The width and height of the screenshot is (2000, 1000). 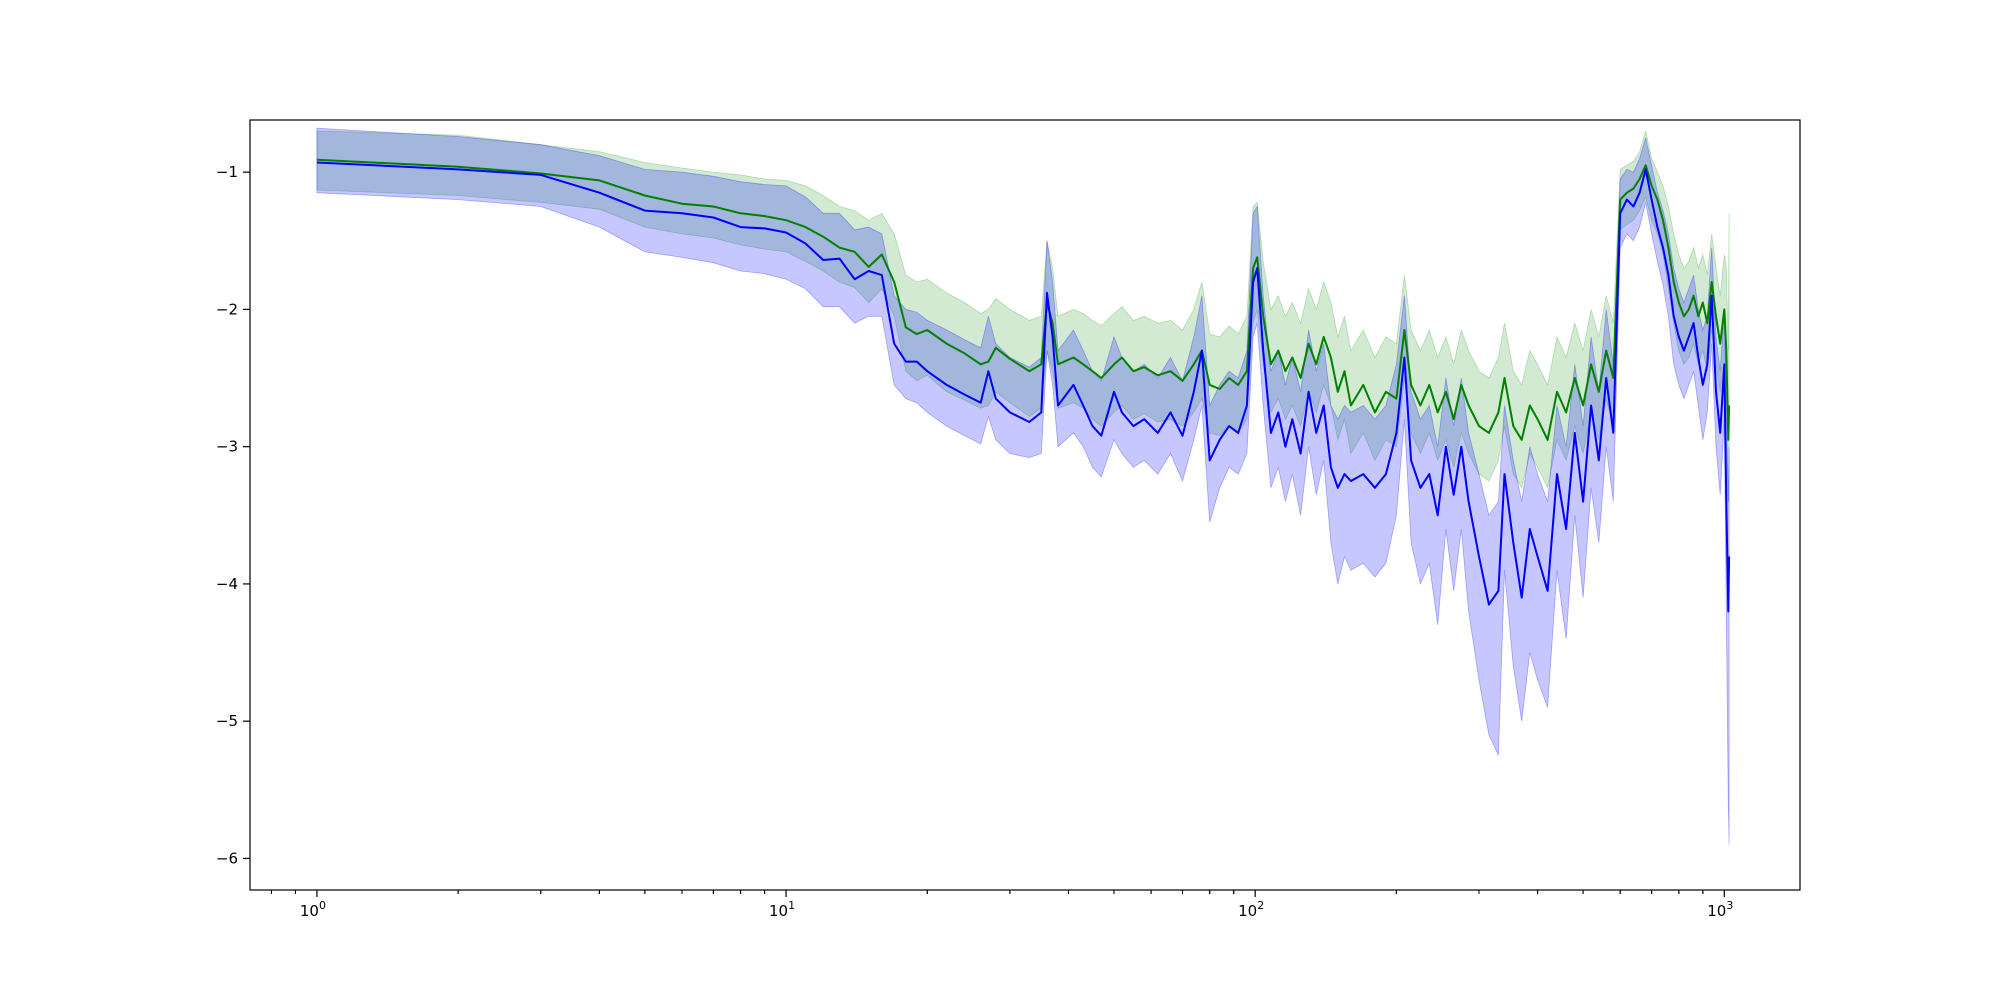 I want to click on y-tick-label: −4, so click(x=227, y=584).